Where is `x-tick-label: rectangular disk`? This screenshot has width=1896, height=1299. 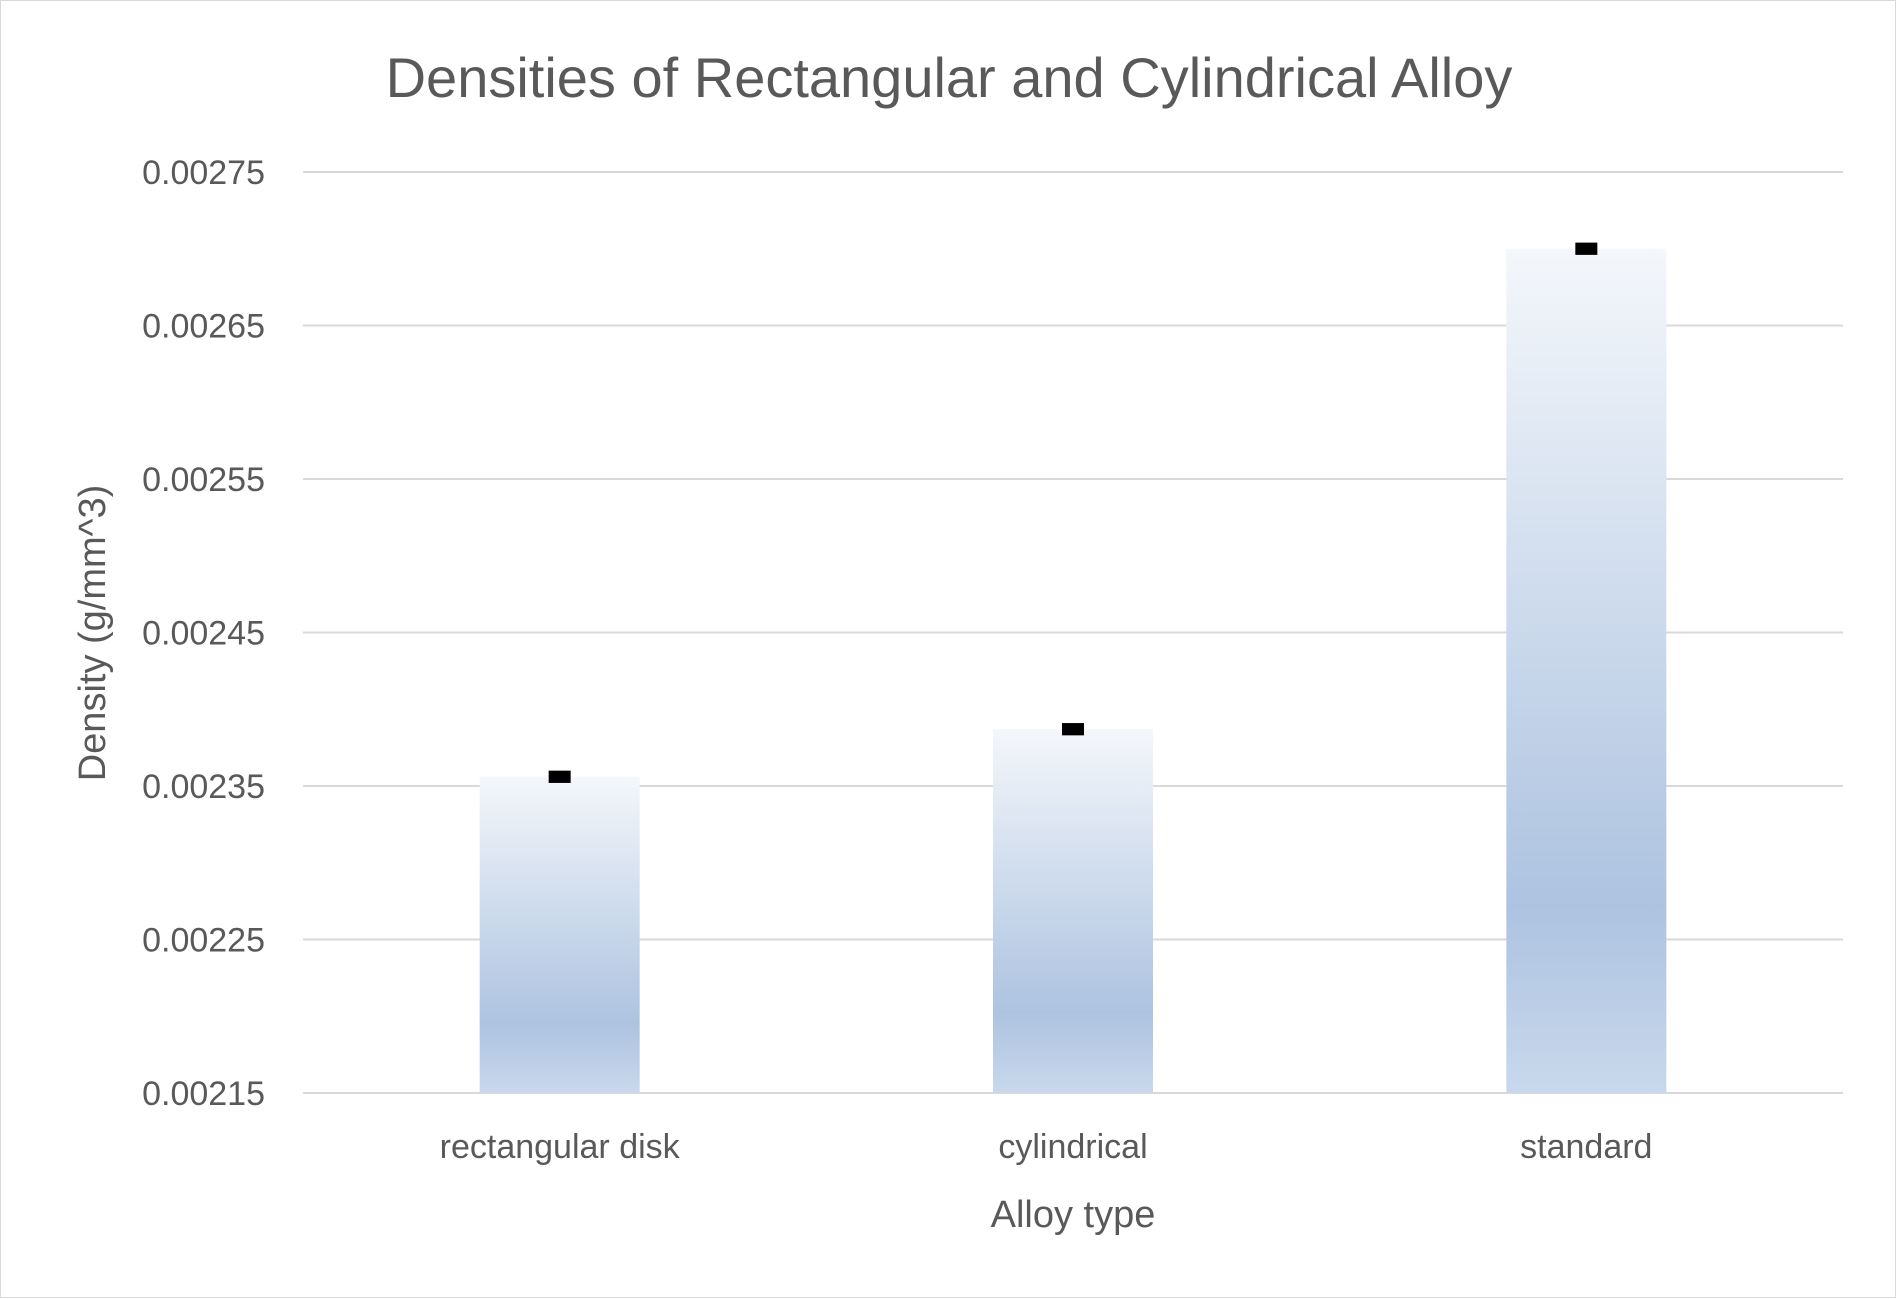
x-tick-label: rectangular disk is located at coordinates (560, 1147).